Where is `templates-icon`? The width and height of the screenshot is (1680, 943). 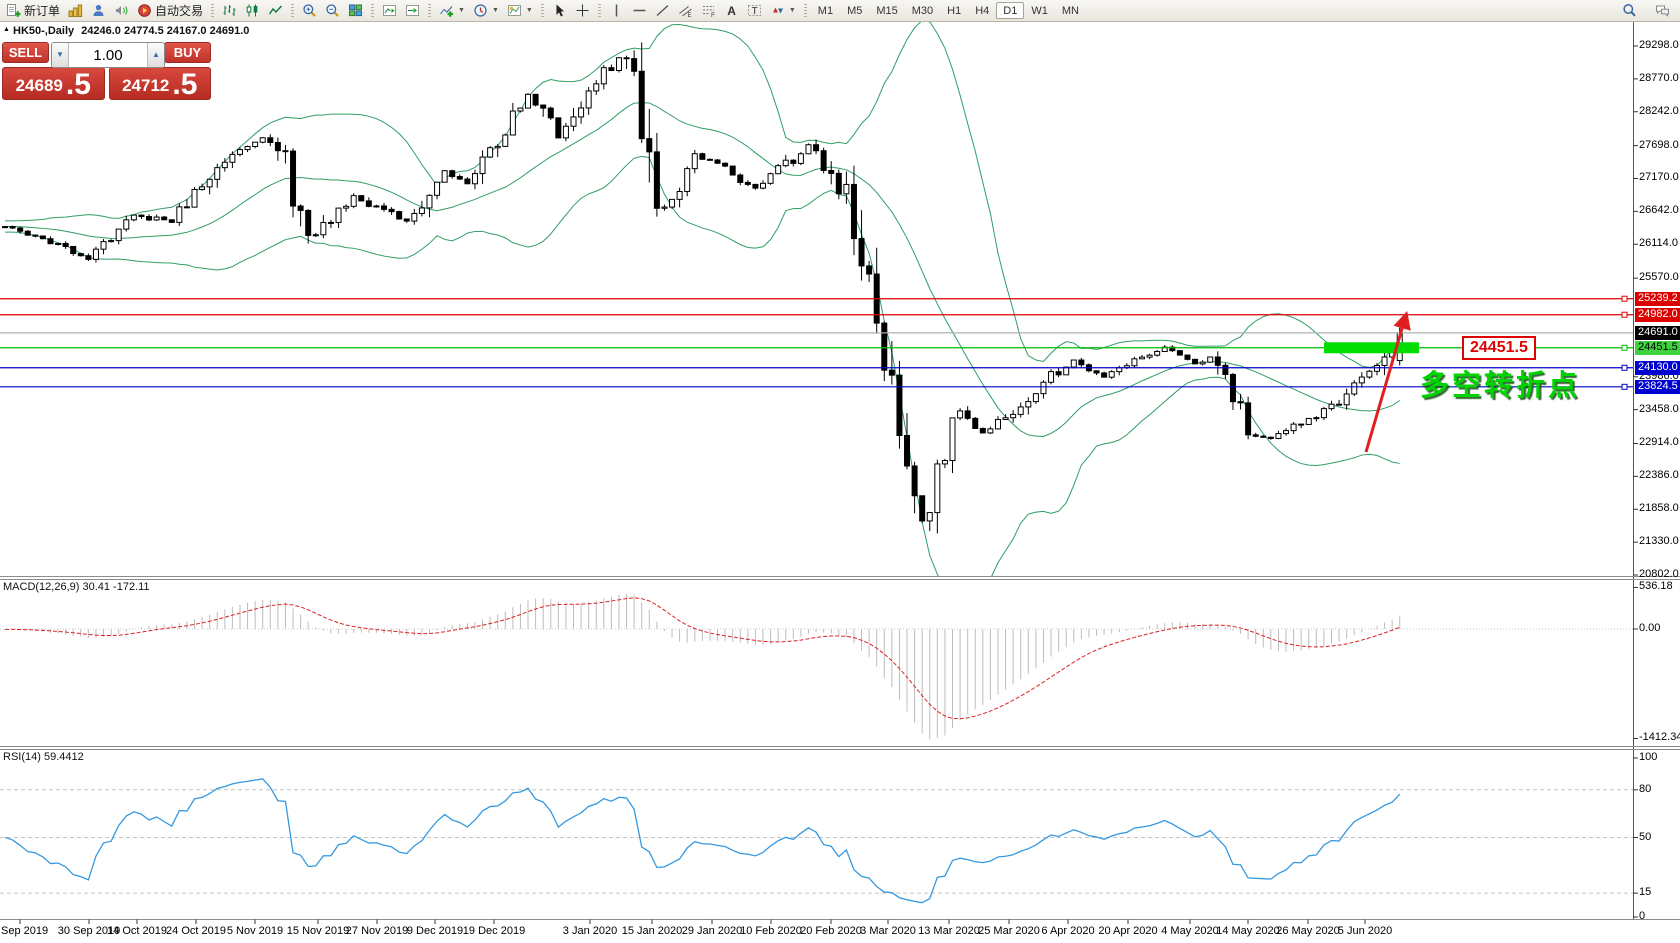 templates-icon is located at coordinates (514, 10).